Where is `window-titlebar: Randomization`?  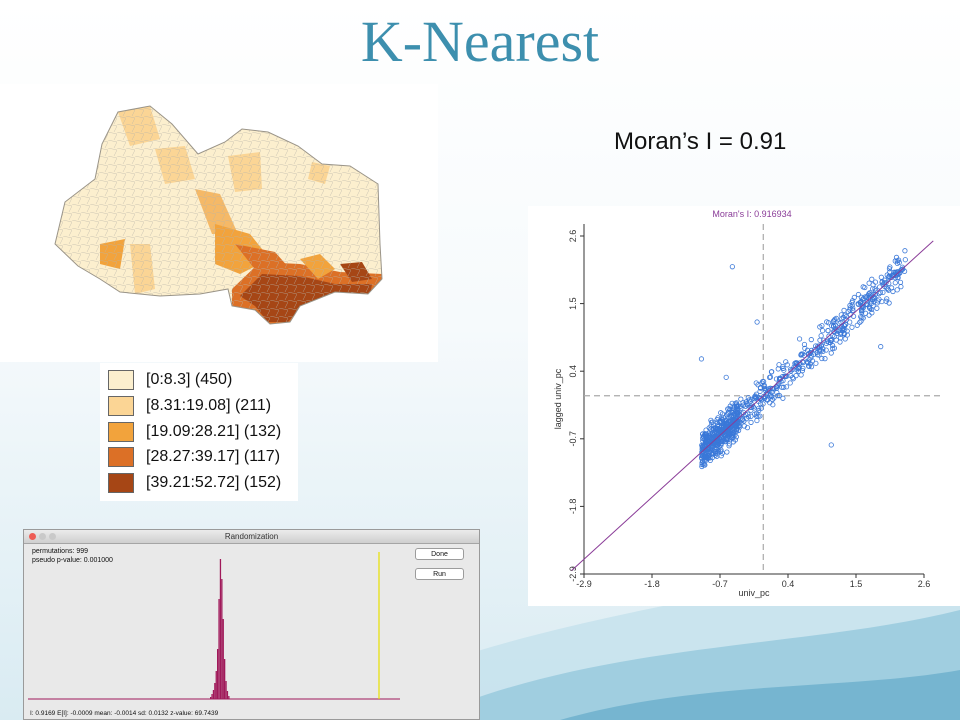 window-titlebar: Randomization is located at coordinates (251, 537).